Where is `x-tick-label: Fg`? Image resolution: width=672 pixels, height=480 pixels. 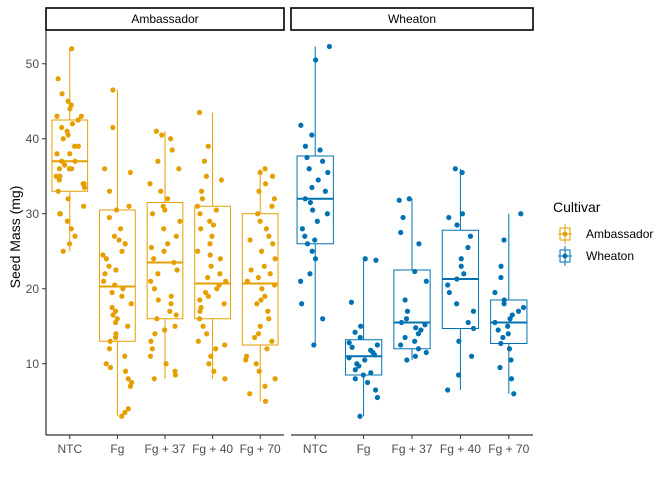
x-tick-label: Fg is located at coordinates (364, 449).